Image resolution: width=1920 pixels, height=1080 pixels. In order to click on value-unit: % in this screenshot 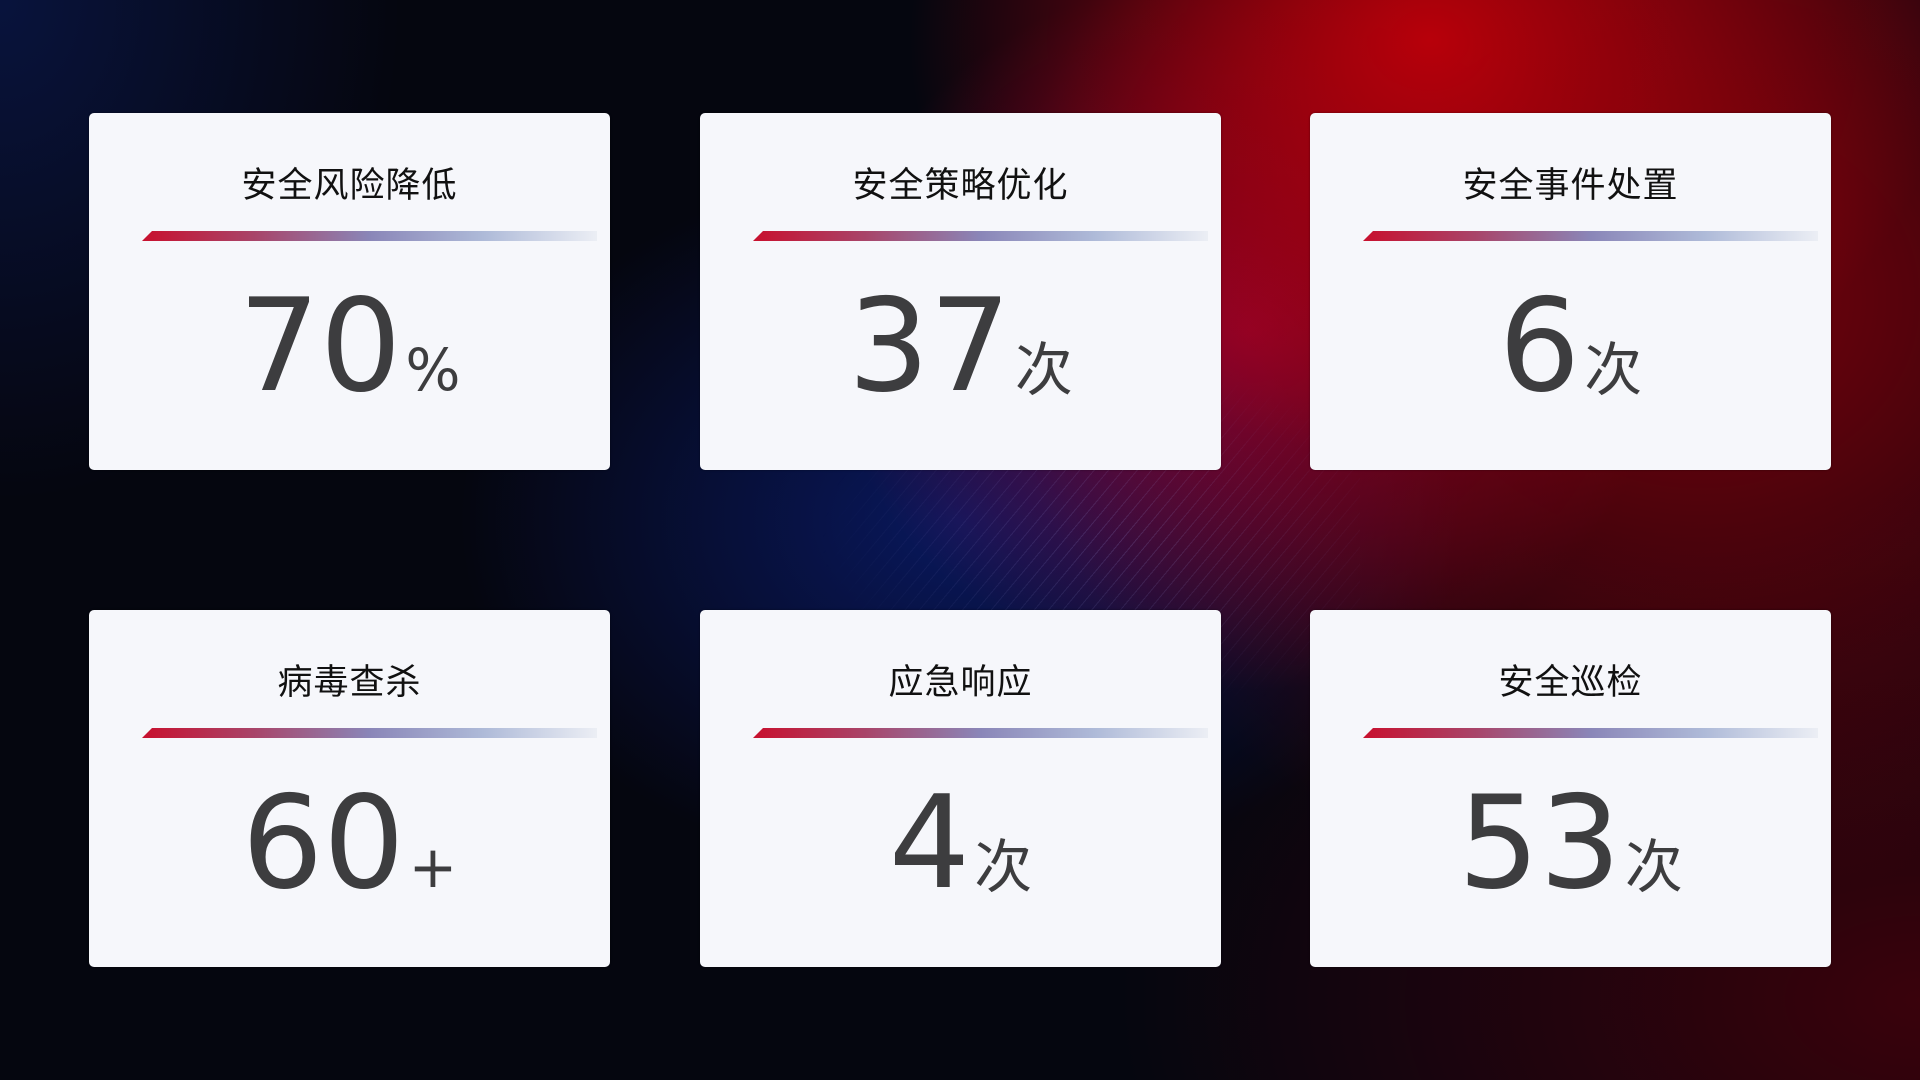, I will do `click(433, 370)`.